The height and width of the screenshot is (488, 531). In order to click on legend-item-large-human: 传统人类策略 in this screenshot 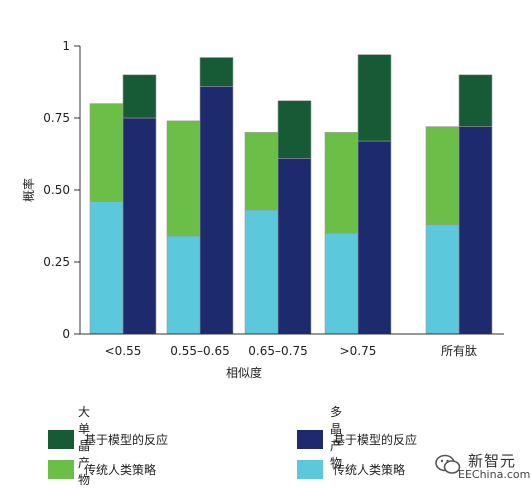, I will do `click(102, 469)`.